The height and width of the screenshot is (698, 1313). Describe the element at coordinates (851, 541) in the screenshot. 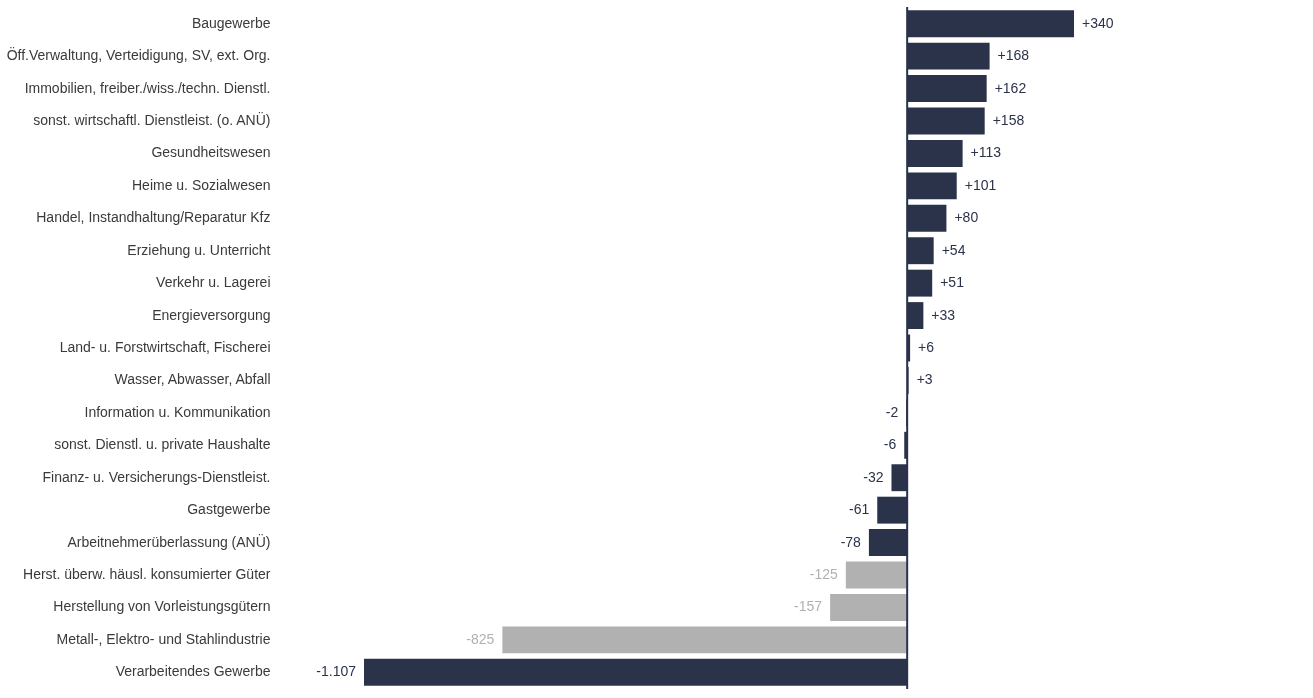

I see `data-label: -78` at that location.